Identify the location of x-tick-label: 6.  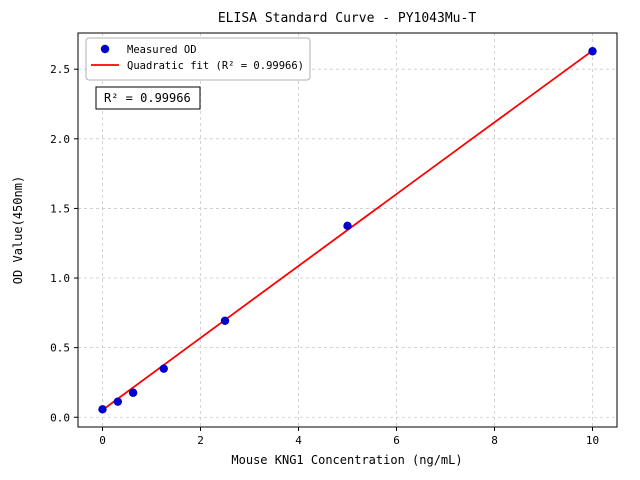
(396, 440).